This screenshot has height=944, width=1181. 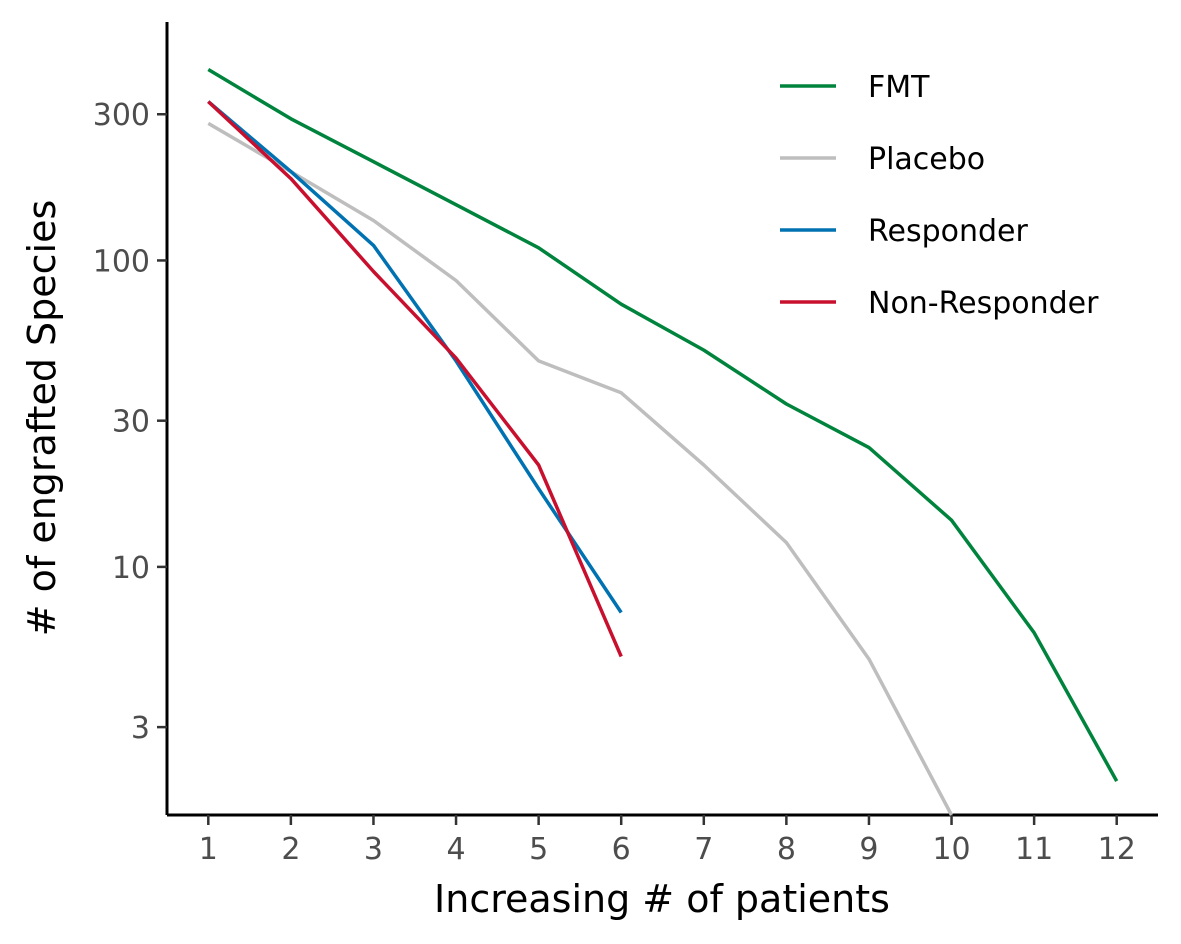 I want to click on legend-label-responder: Responder, so click(x=948, y=231).